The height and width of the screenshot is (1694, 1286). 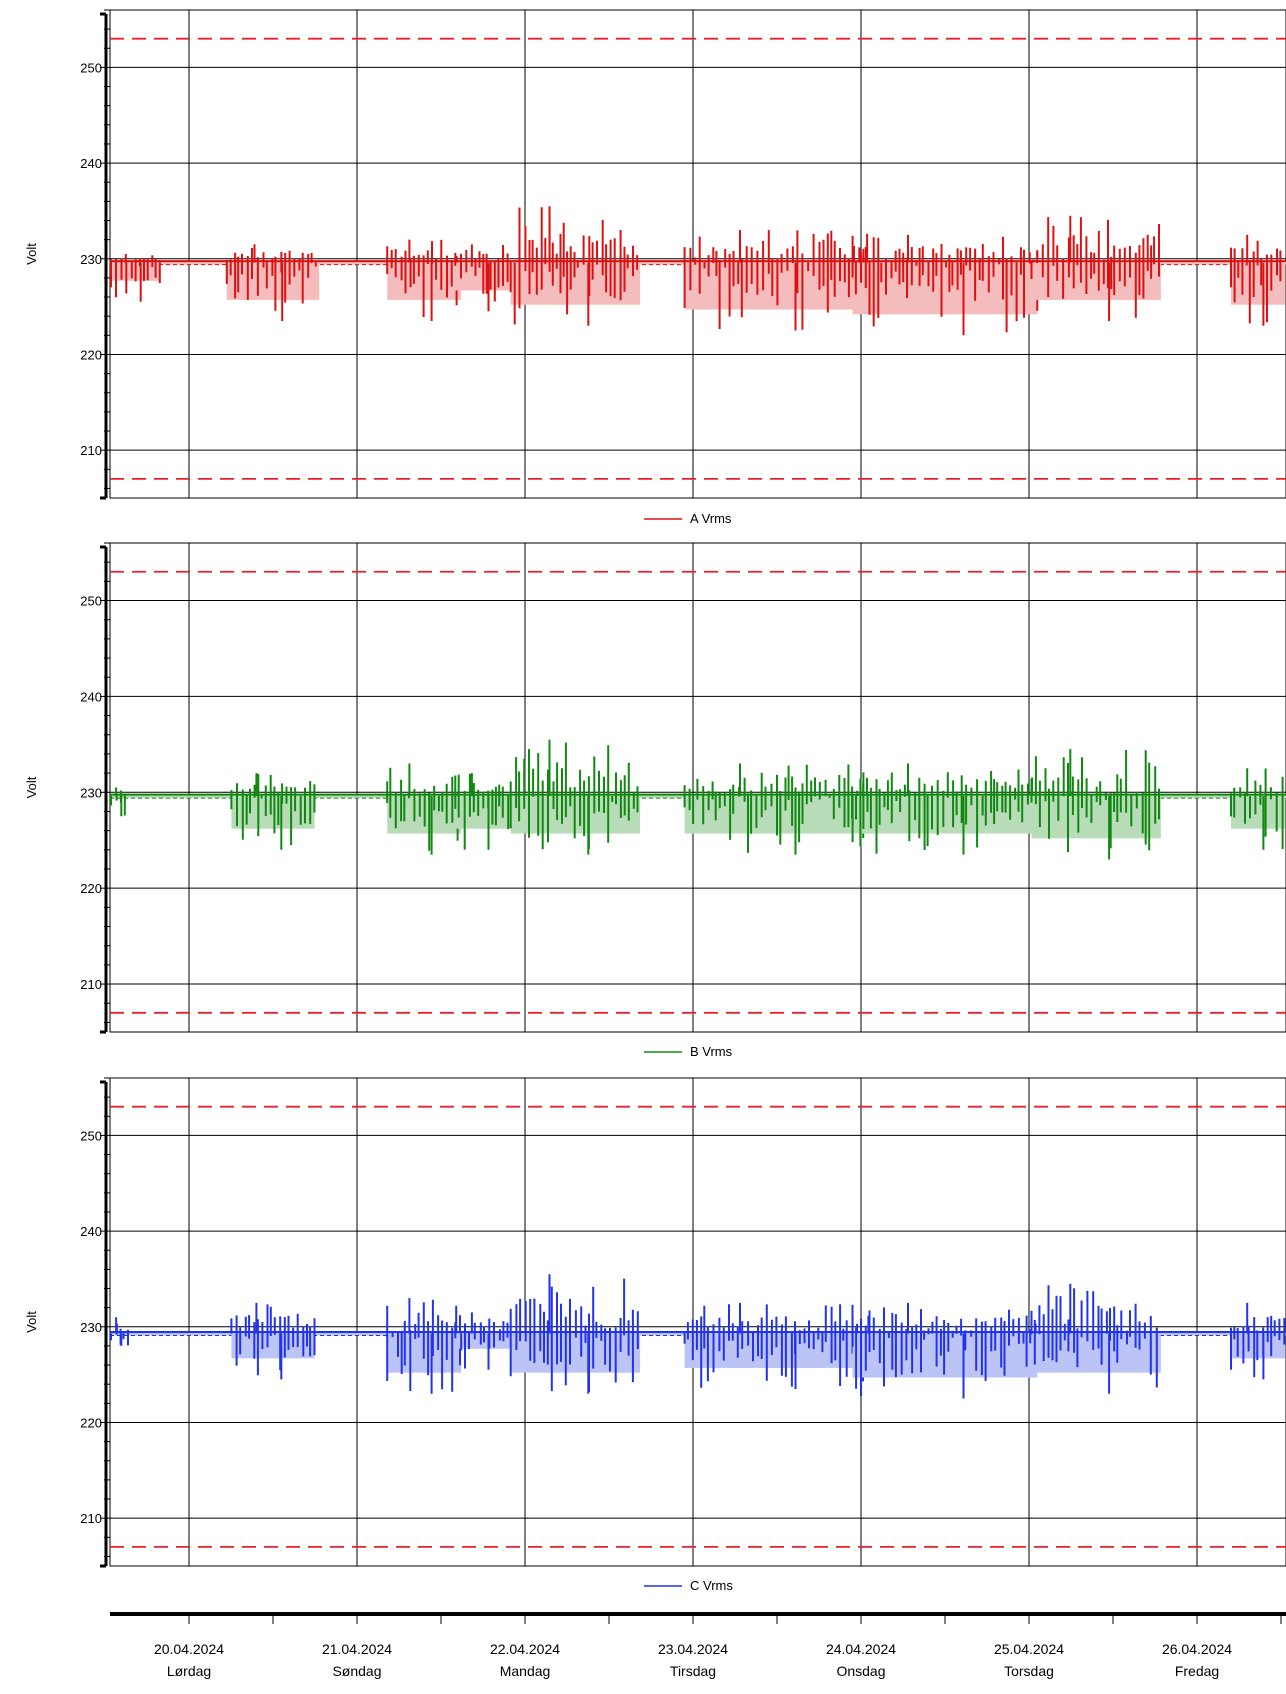 I want to click on x-tick-date: 22.04.2024, so click(x=525, y=1649).